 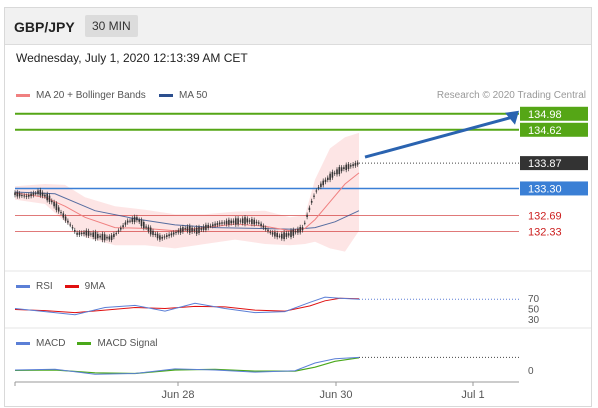 I want to click on legend-ma50-label: MA 50, so click(x=193, y=95).